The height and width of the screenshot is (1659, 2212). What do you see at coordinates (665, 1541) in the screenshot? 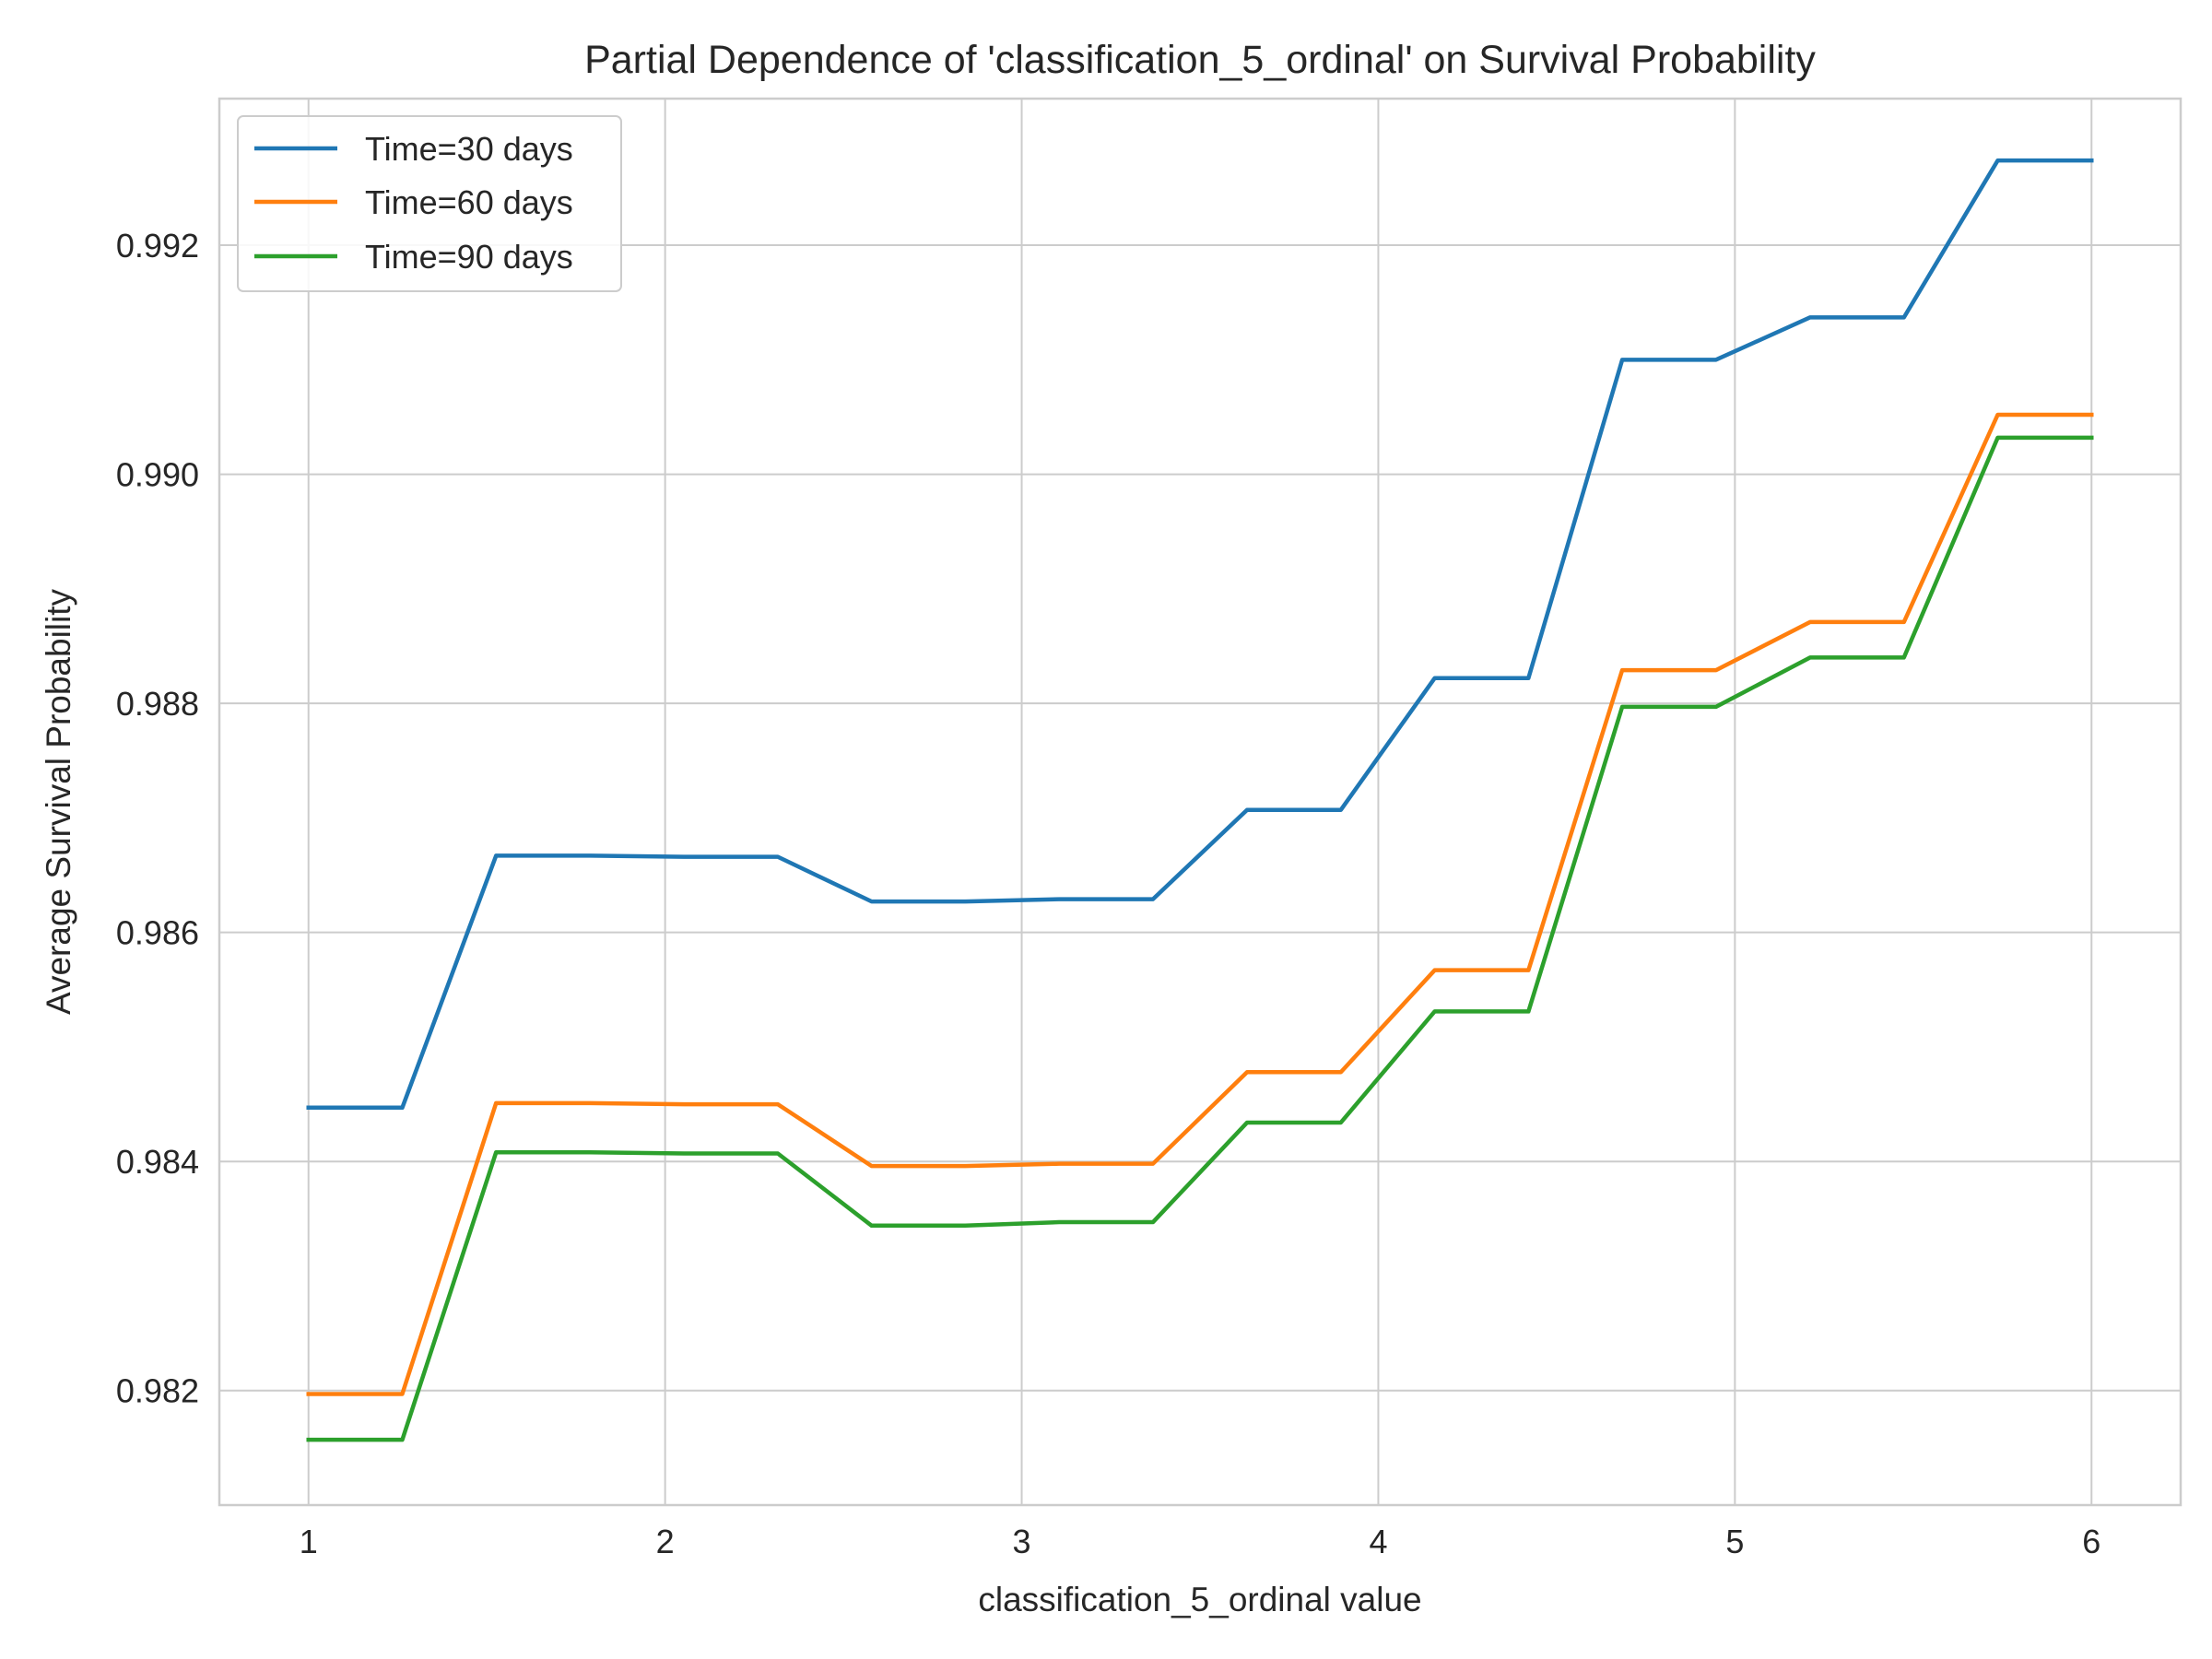
I see `x-tick-label: 2` at bounding box center [665, 1541].